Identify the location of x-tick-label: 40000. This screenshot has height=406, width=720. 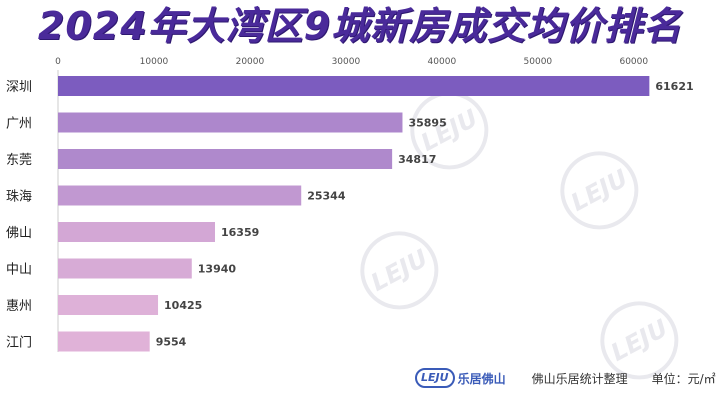
(442, 62).